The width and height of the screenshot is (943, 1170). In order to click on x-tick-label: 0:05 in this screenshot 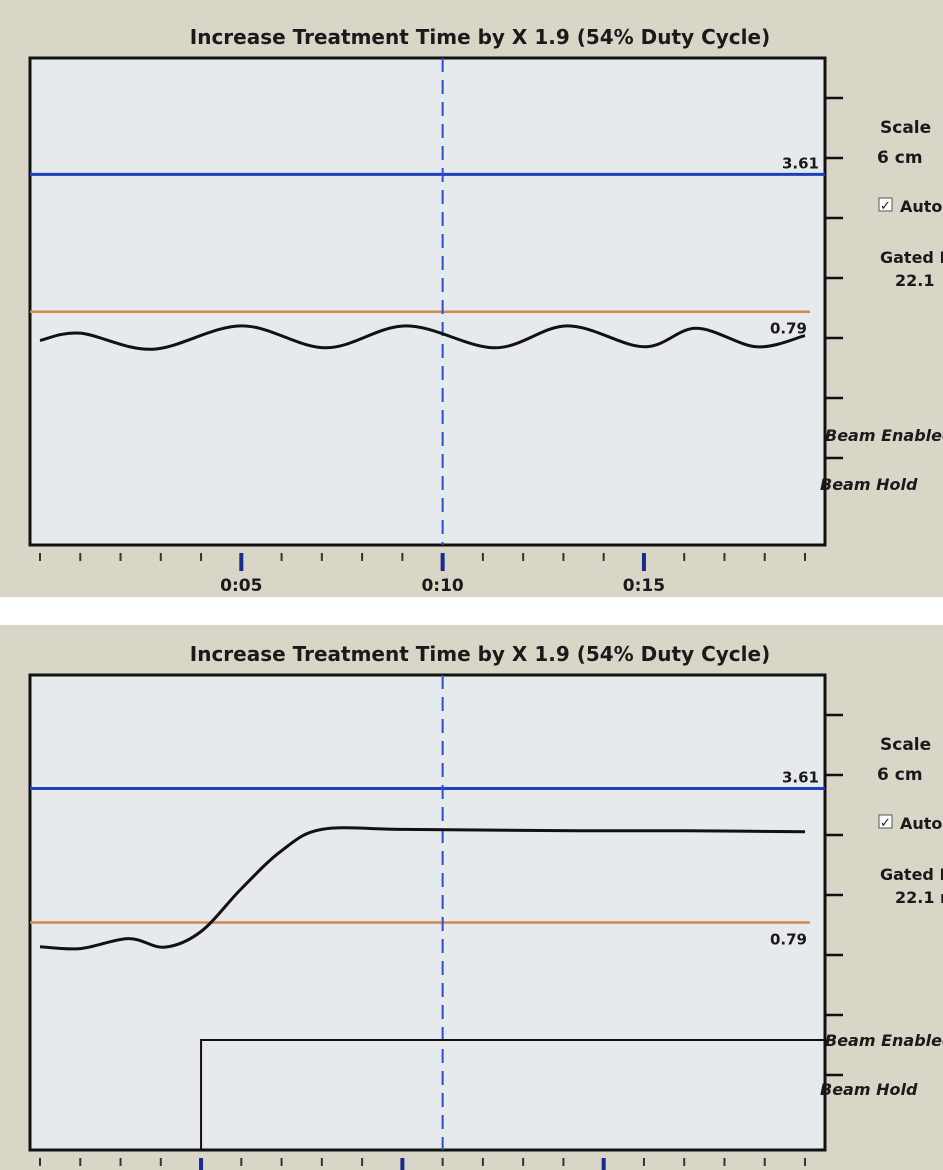, I will do `click(241, 586)`.